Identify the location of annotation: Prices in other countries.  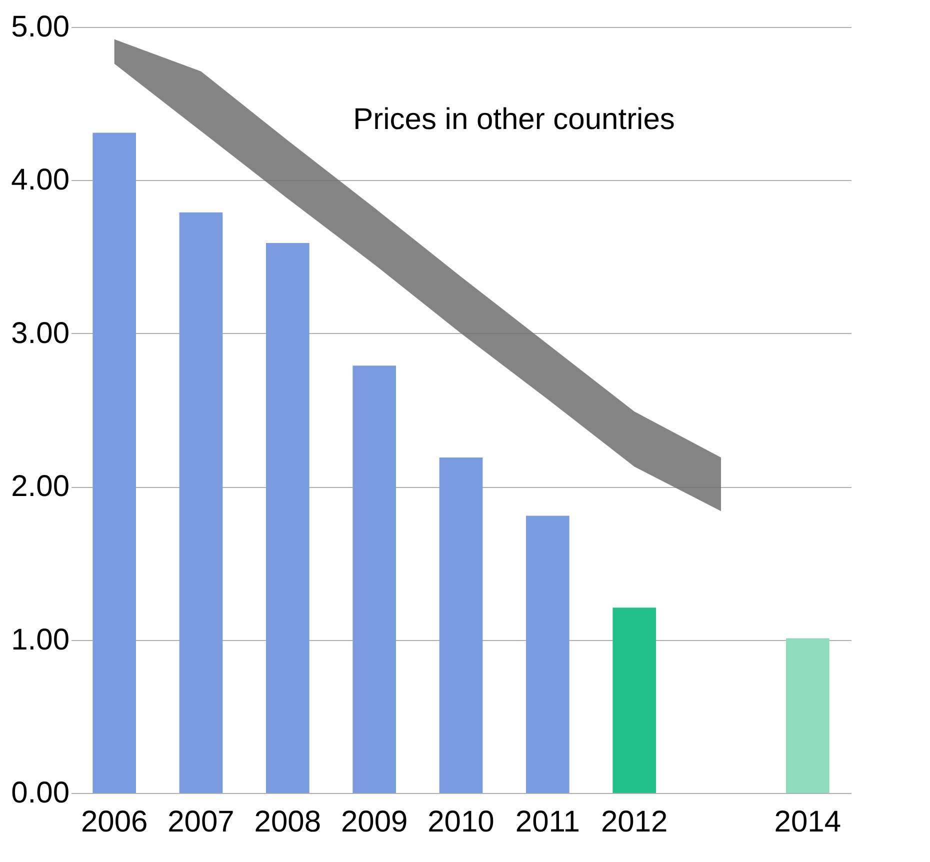
(514, 119).